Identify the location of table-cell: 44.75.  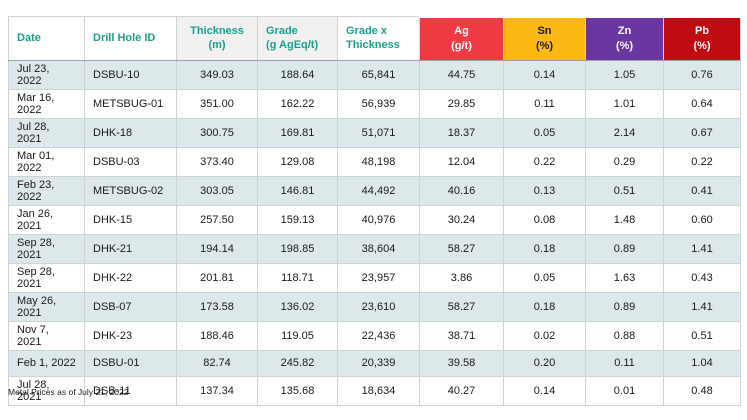
(461, 74).